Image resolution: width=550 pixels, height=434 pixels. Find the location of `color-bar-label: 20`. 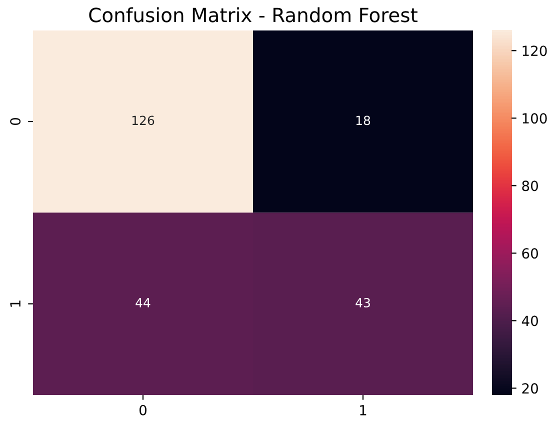

color-bar-label: 20 is located at coordinates (530, 388).